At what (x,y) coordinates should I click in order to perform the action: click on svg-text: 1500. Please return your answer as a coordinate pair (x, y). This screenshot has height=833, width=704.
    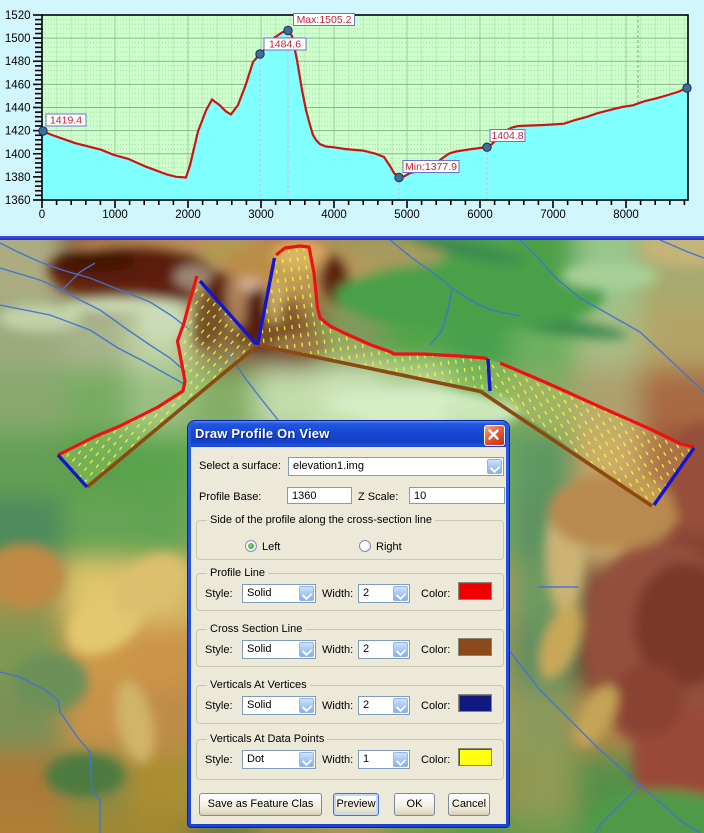
    Looking at the image, I should click on (18, 39).